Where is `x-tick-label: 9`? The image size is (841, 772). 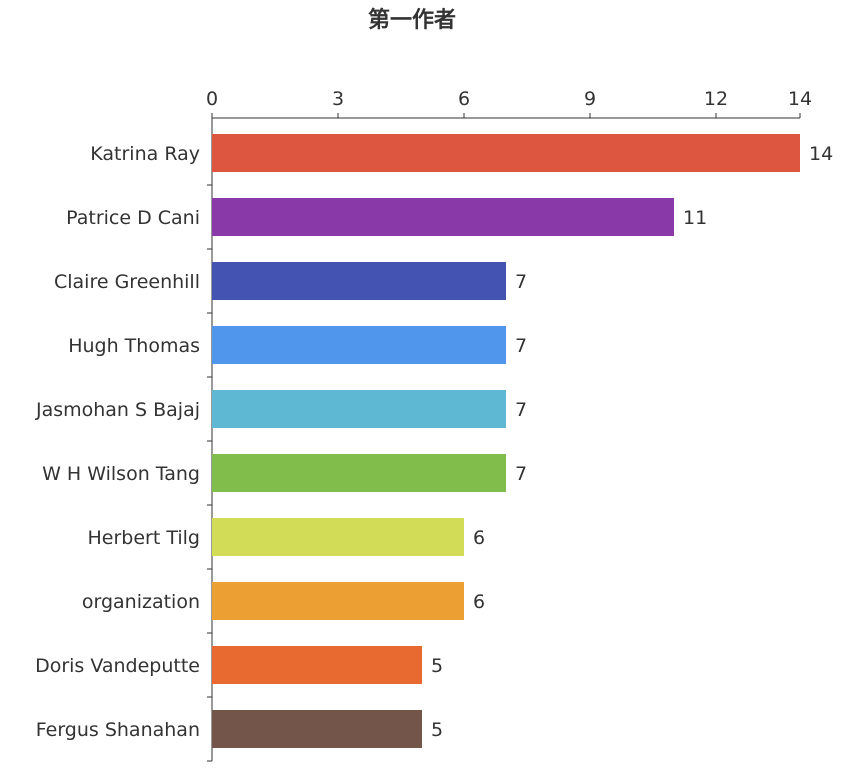 x-tick-label: 9 is located at coordinates (590, 99).